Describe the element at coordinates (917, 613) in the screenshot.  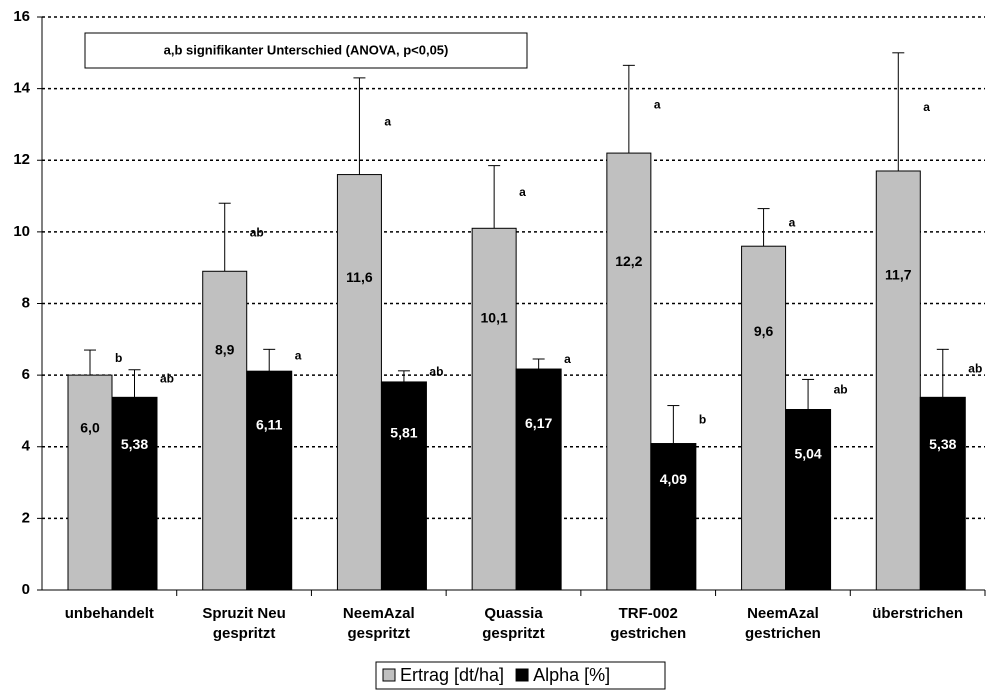
I see `x-tick-label: überstrichen` at that location.